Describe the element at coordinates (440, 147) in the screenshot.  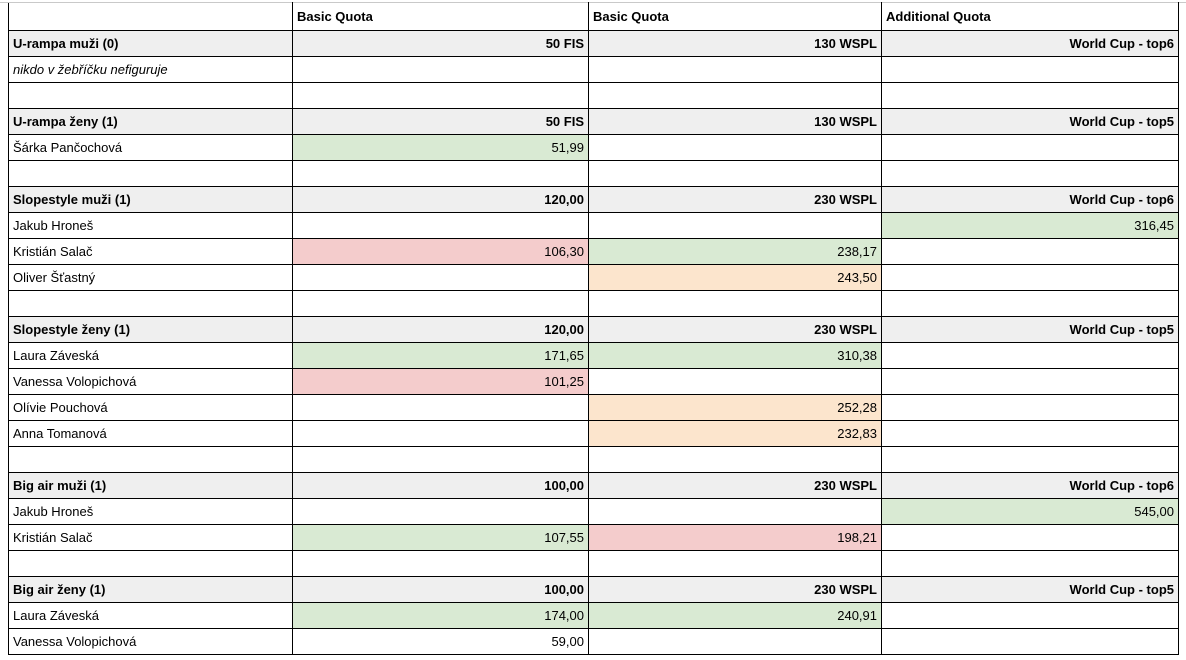
I see `cell-quota-value: 51,99` at that location.